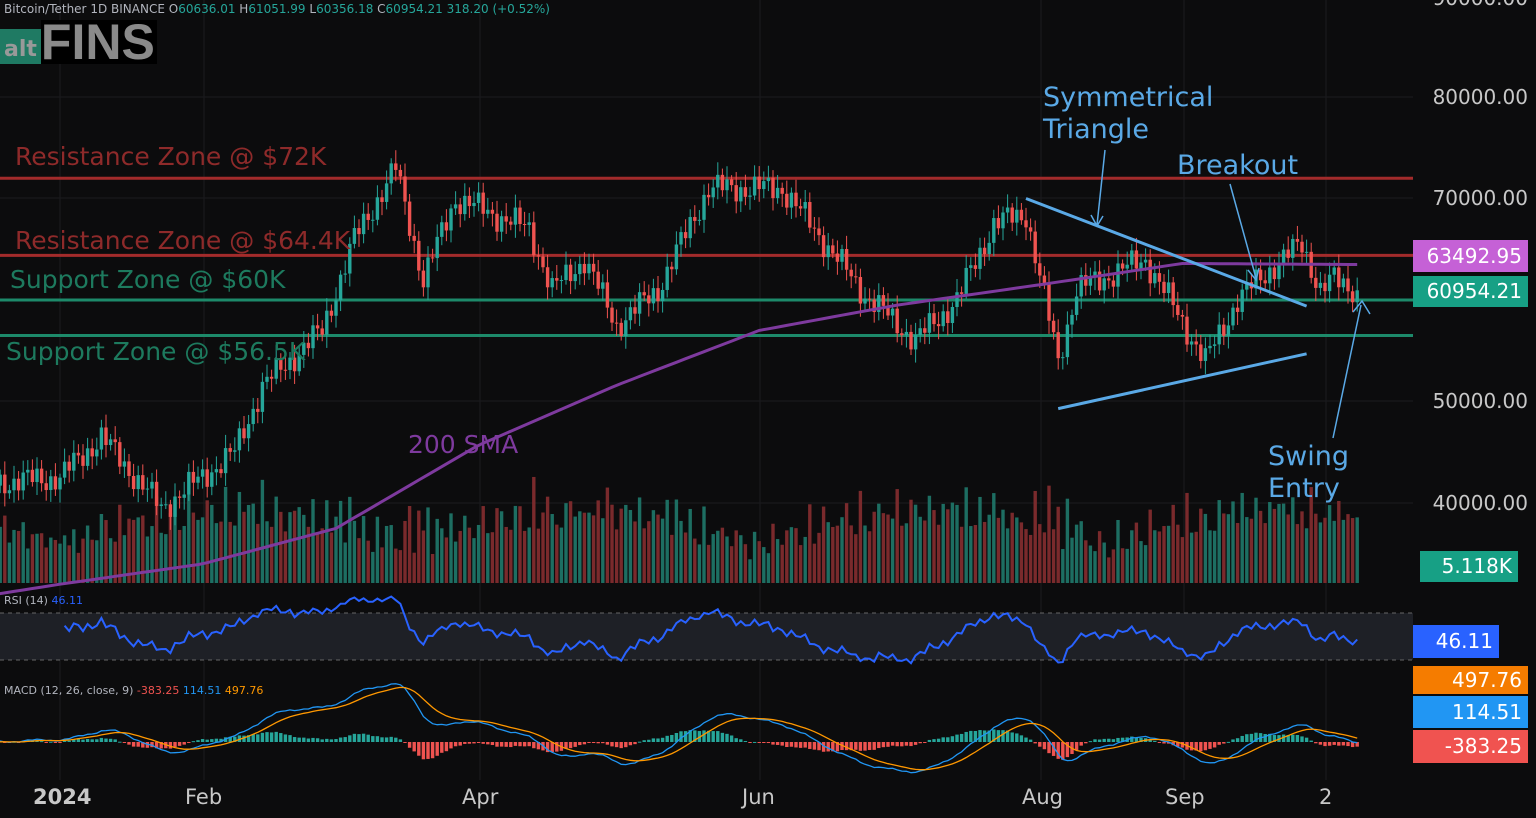 The height and width of the screenshot is (818, 1536). What do you see at coordinates (156, 351) in the screenshot?
I see `level-label: Support Zone @ $56.5K` at bounding box center [156, 351].